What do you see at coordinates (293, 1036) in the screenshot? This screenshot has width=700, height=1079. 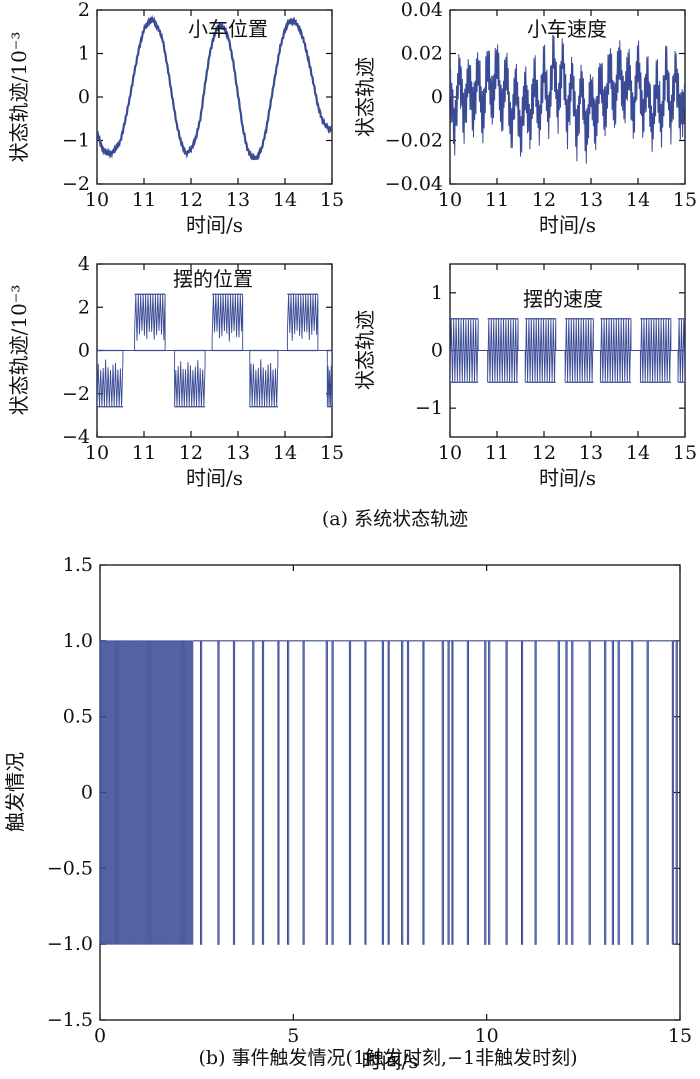 I see `x-tick-label-5: 5` at bounding box center [293, 1036].